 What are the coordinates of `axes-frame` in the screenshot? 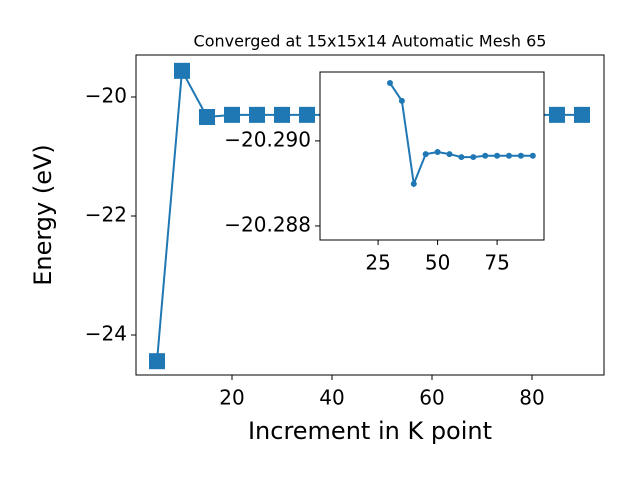 It's located at (432, 156).